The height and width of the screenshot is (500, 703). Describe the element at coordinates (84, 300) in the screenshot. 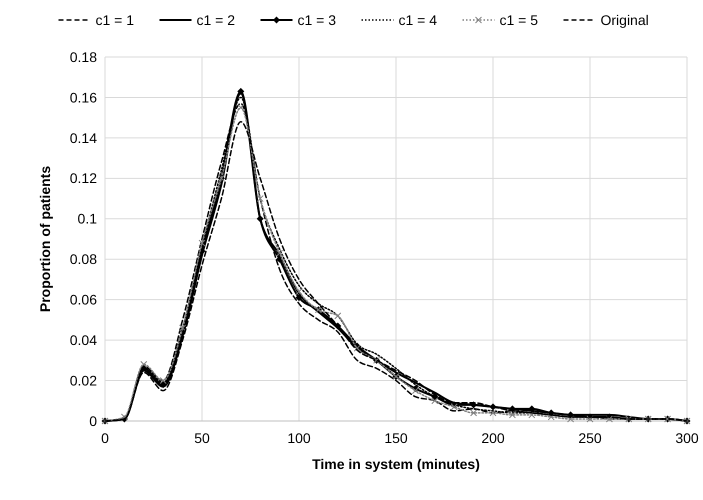

I see `y-tick-label: 0.06` at that location.